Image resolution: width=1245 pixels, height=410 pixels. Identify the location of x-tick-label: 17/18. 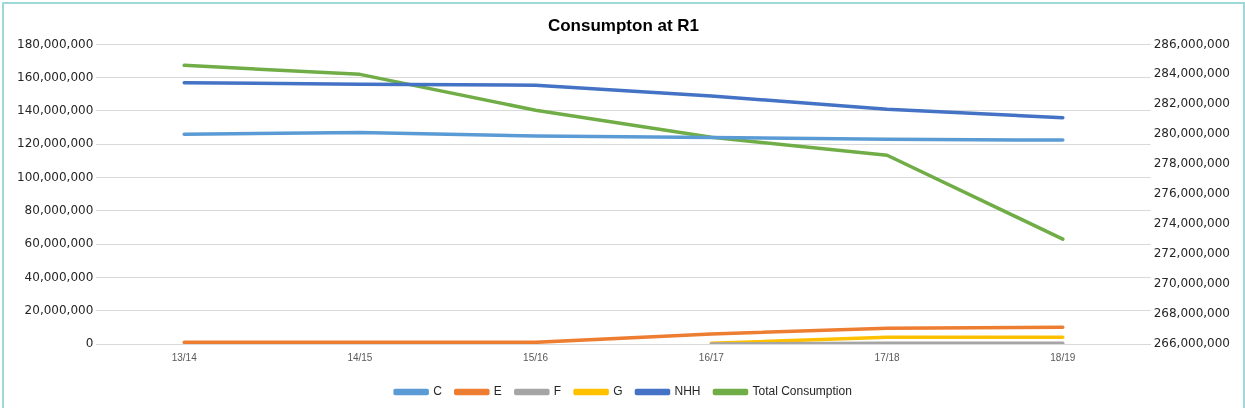
(887, 357).